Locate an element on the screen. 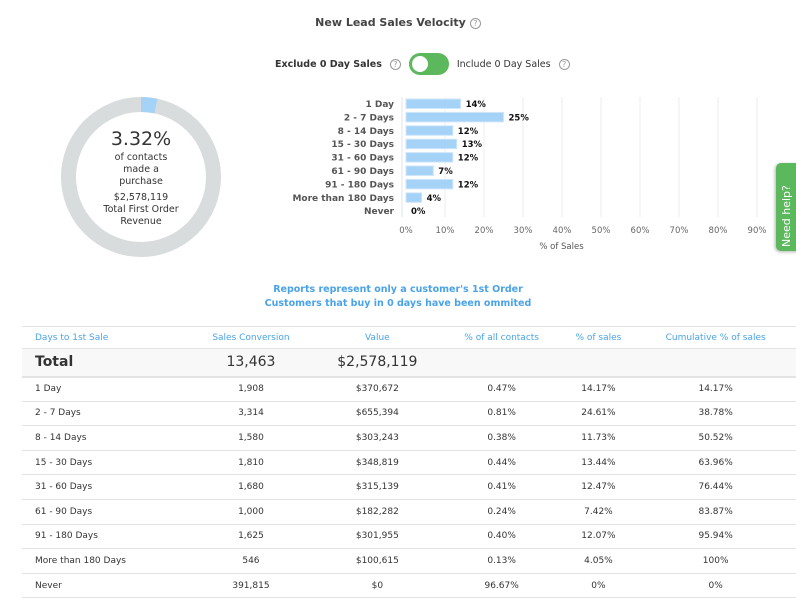 The width and height of the screenshot is (796, 614). table-cell: 11.73% is located at coordinates (598, 438).